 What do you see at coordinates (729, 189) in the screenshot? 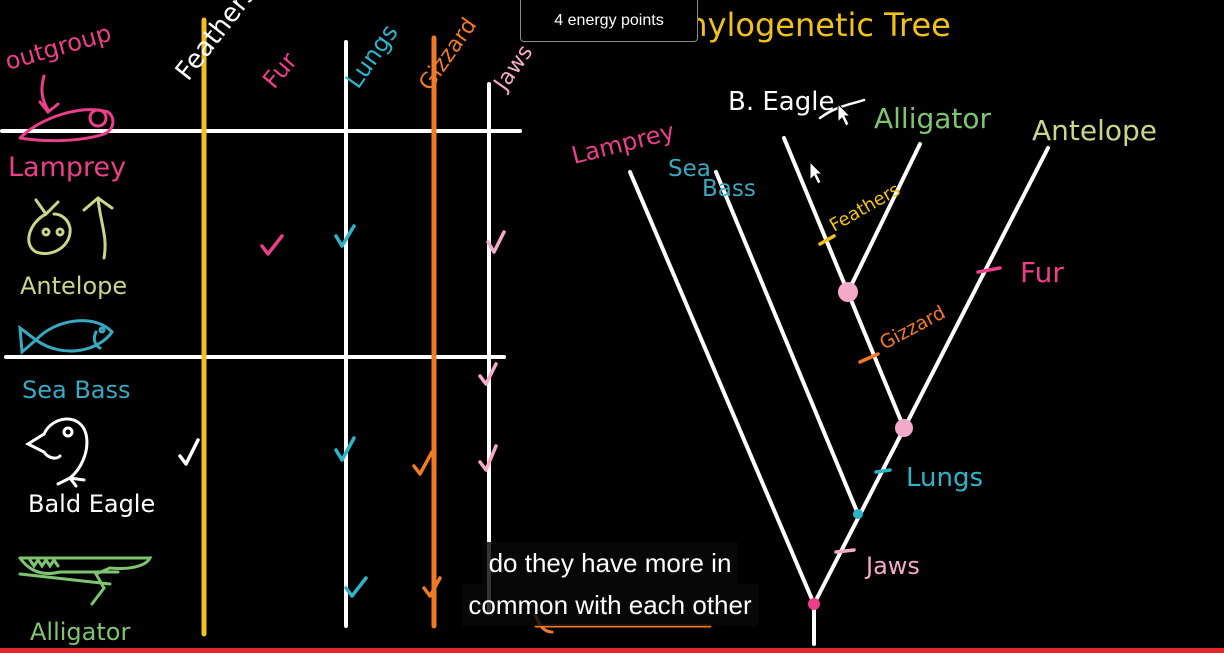
I see `taxon-label-bass: Bass` at bounding box center [729, 189].